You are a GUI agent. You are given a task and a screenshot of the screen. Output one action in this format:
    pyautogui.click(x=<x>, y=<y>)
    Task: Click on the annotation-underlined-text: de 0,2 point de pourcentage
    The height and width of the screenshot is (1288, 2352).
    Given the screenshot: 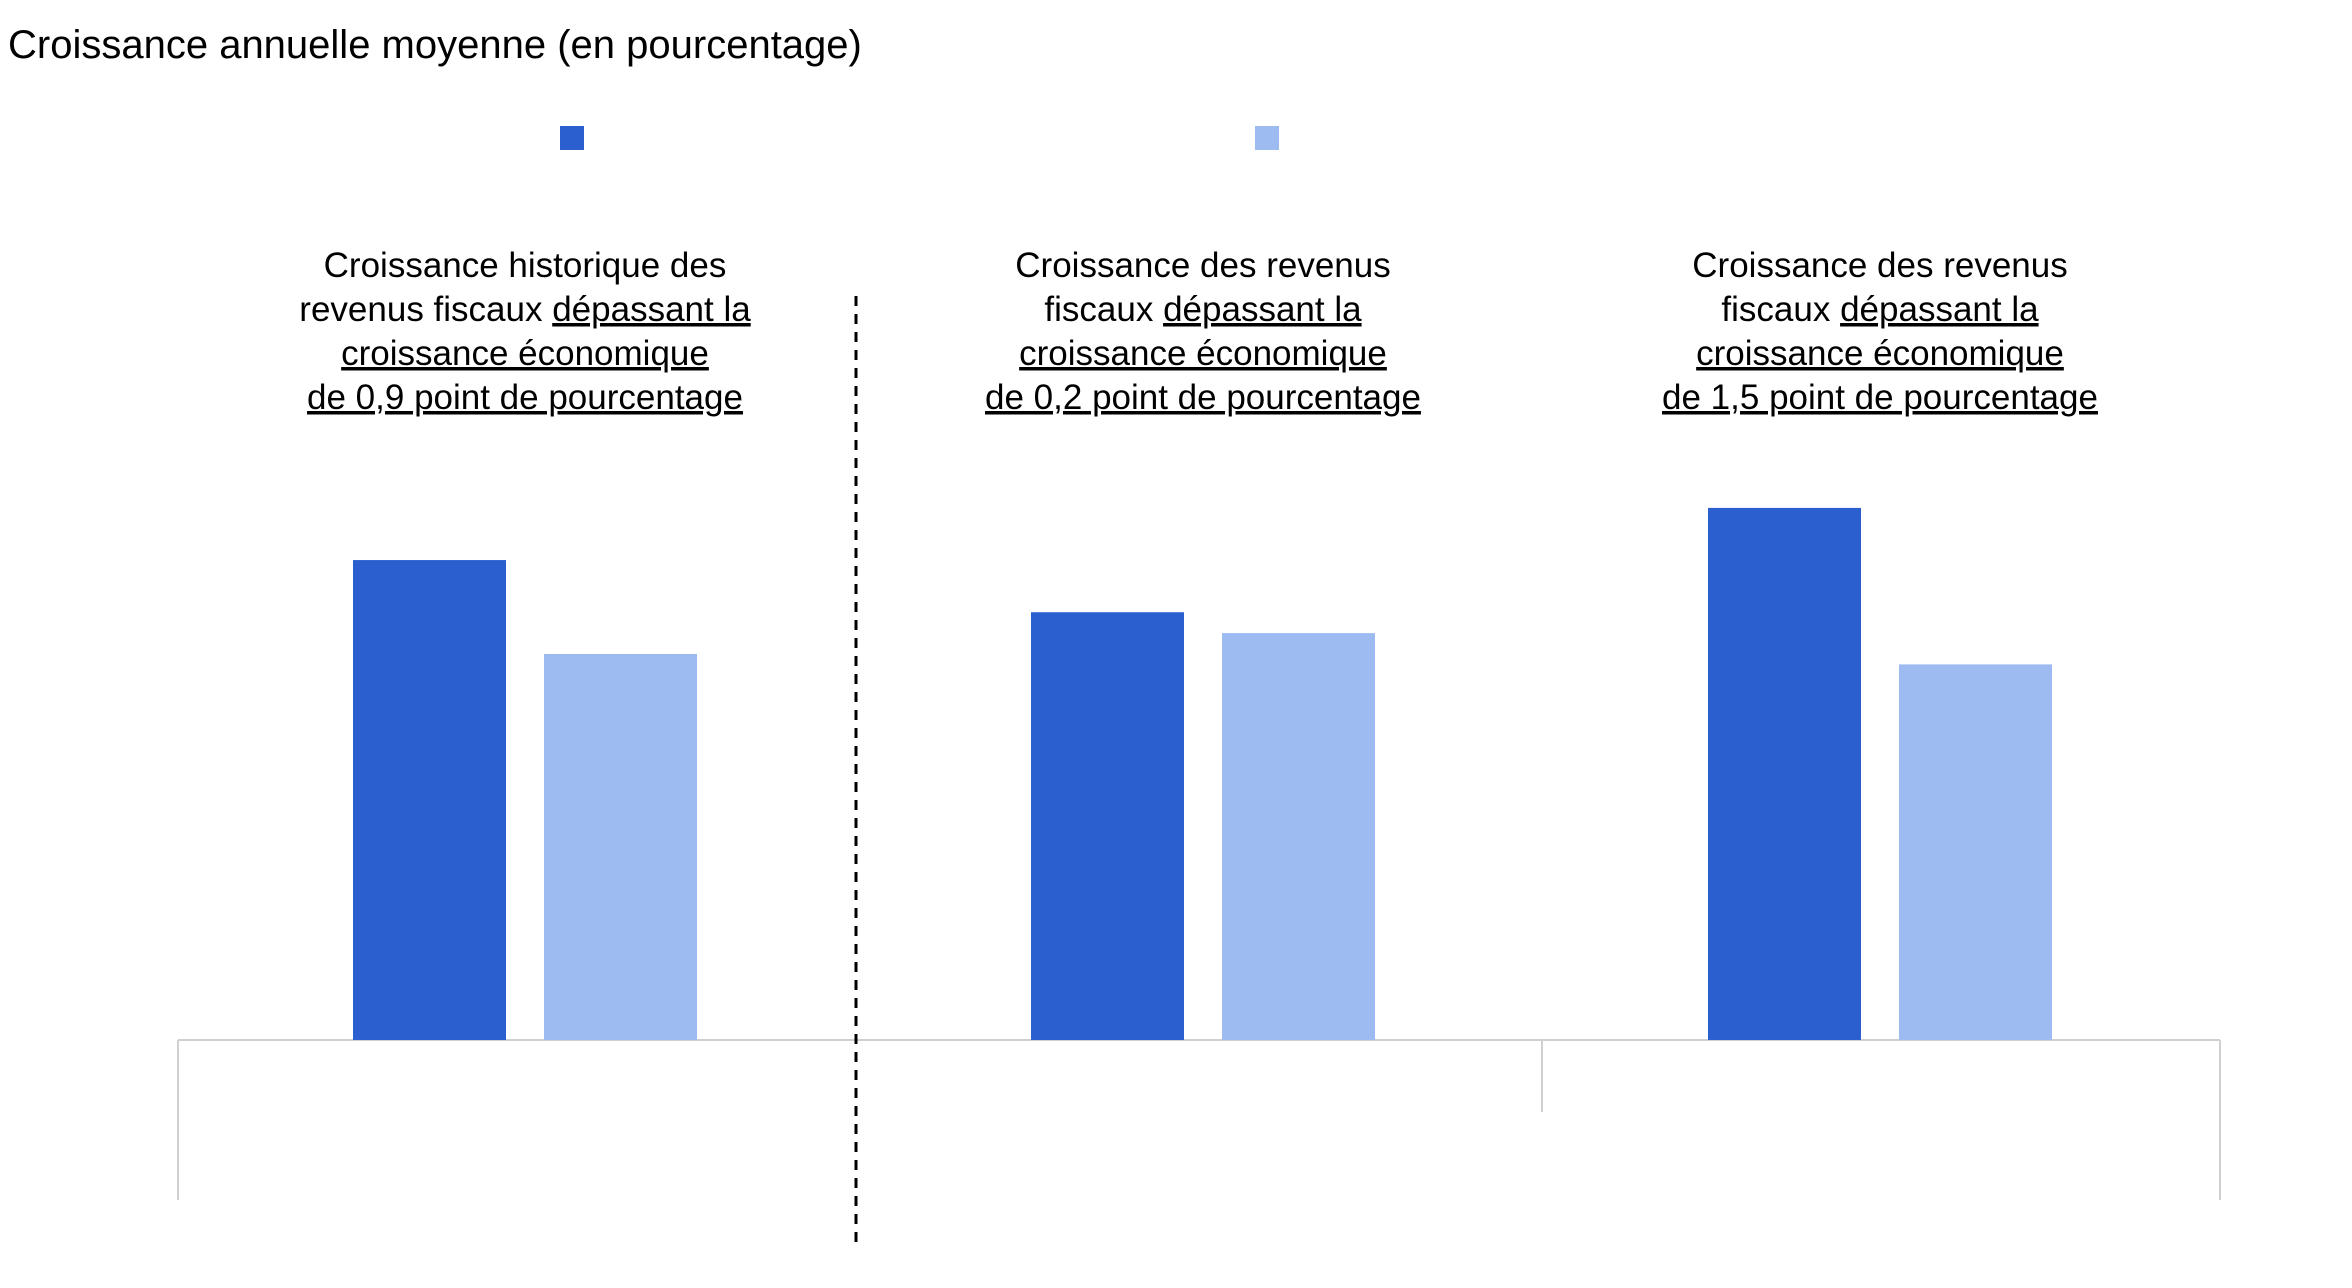 What is the action you would take?
    pyautogui.click(x=1203, y=397)
    